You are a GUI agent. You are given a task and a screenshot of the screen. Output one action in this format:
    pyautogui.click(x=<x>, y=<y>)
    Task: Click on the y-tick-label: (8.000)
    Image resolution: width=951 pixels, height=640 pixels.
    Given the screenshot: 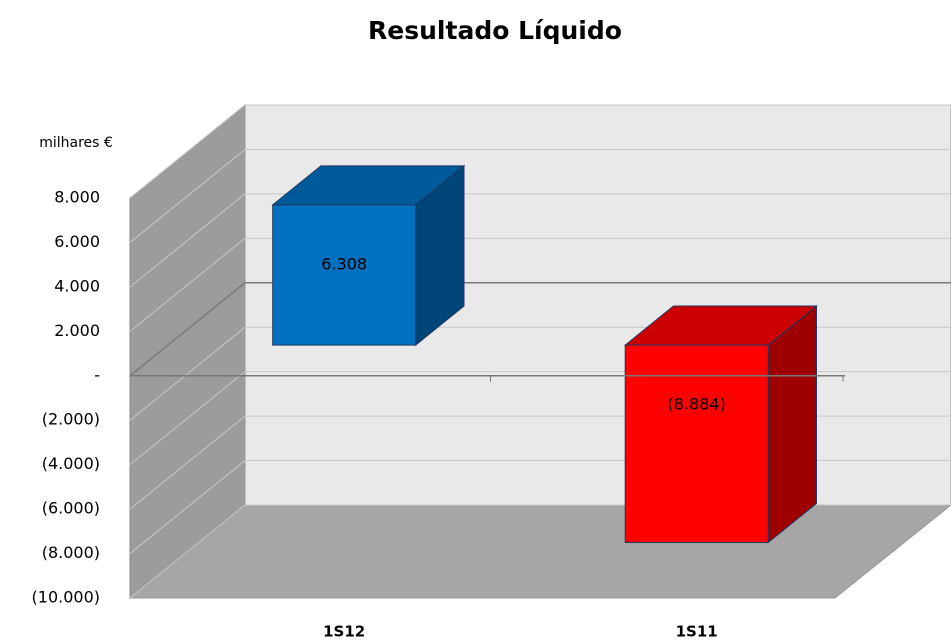 What is the action you would take?
    pyautogui.click(x=71, y=552)
    